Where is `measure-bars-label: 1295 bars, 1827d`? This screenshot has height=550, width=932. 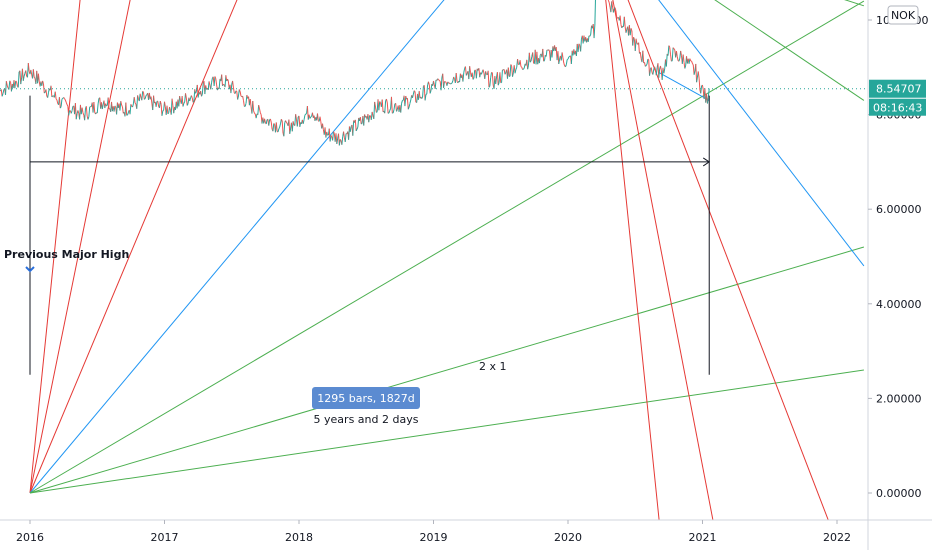
measure-bars-label: 1295 bars, 1827d is located at coordinates (365, 398).